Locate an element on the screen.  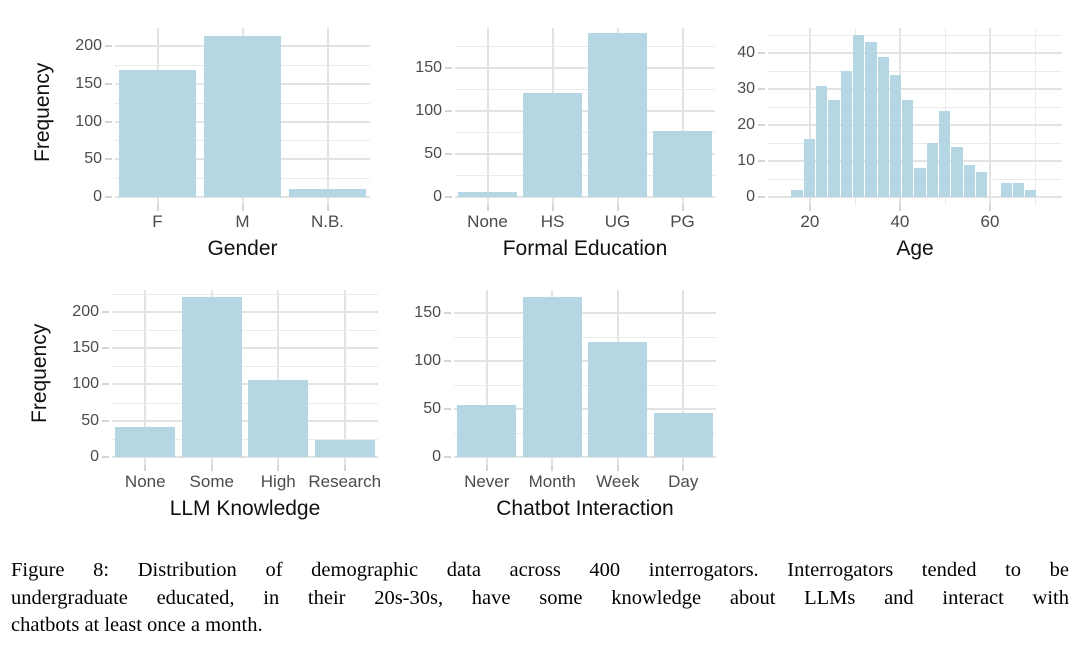
gender-ytick-0: 0 is located at coordinates (97, 196).